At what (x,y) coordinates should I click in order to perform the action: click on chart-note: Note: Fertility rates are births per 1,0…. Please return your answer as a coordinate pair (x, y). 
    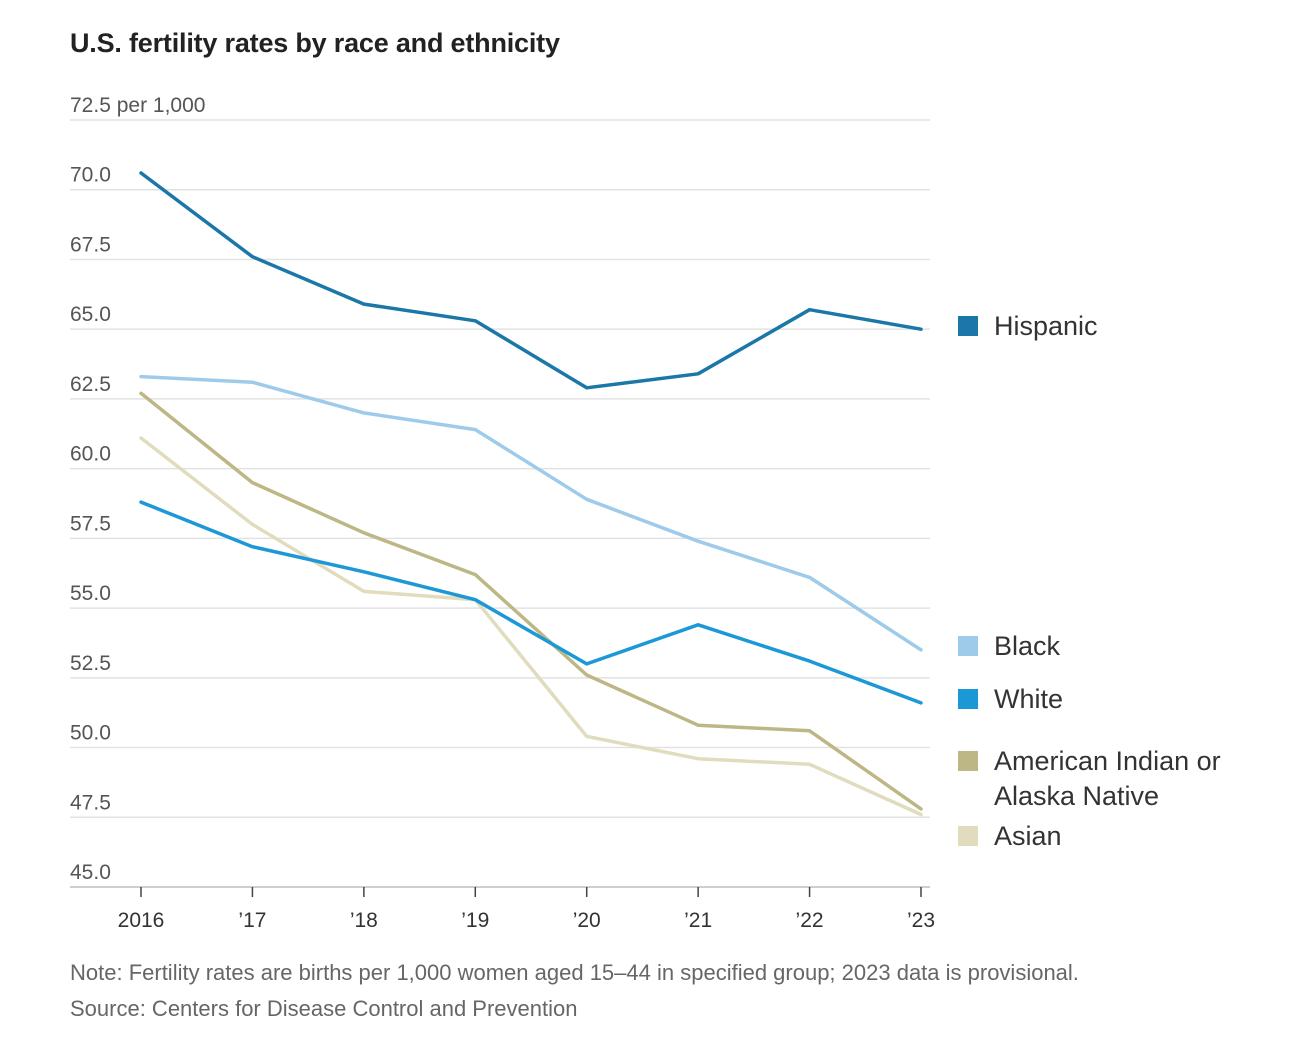
    Looking at the image, I should click on (574, 972).